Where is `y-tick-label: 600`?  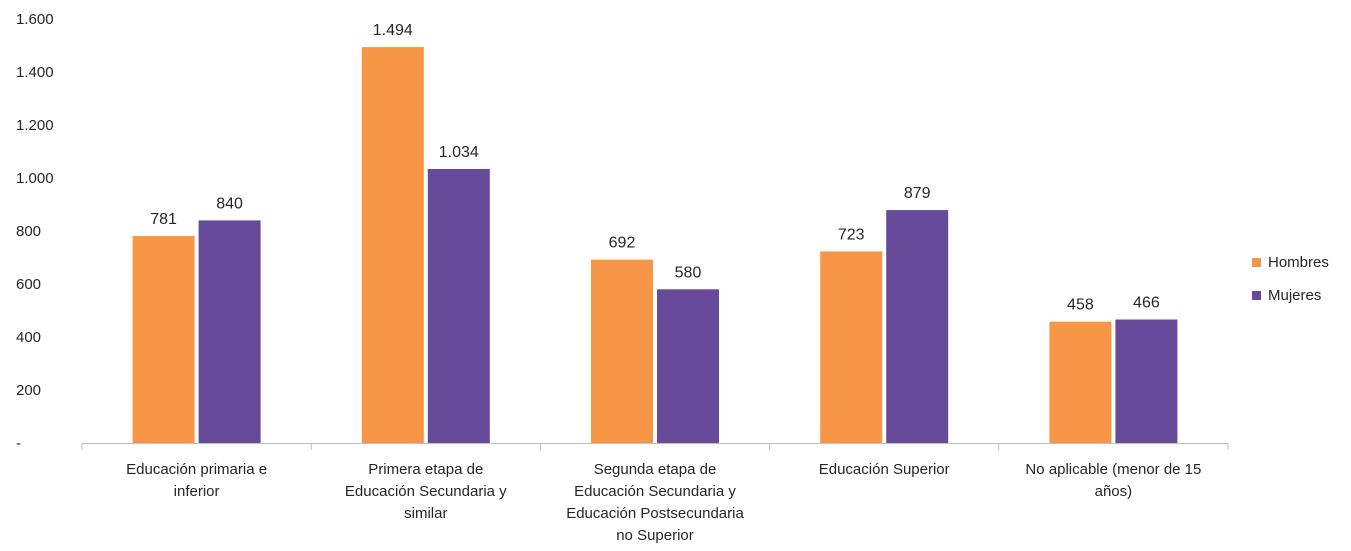
y-tick-label: 600 is located at coordinates (28, 284).